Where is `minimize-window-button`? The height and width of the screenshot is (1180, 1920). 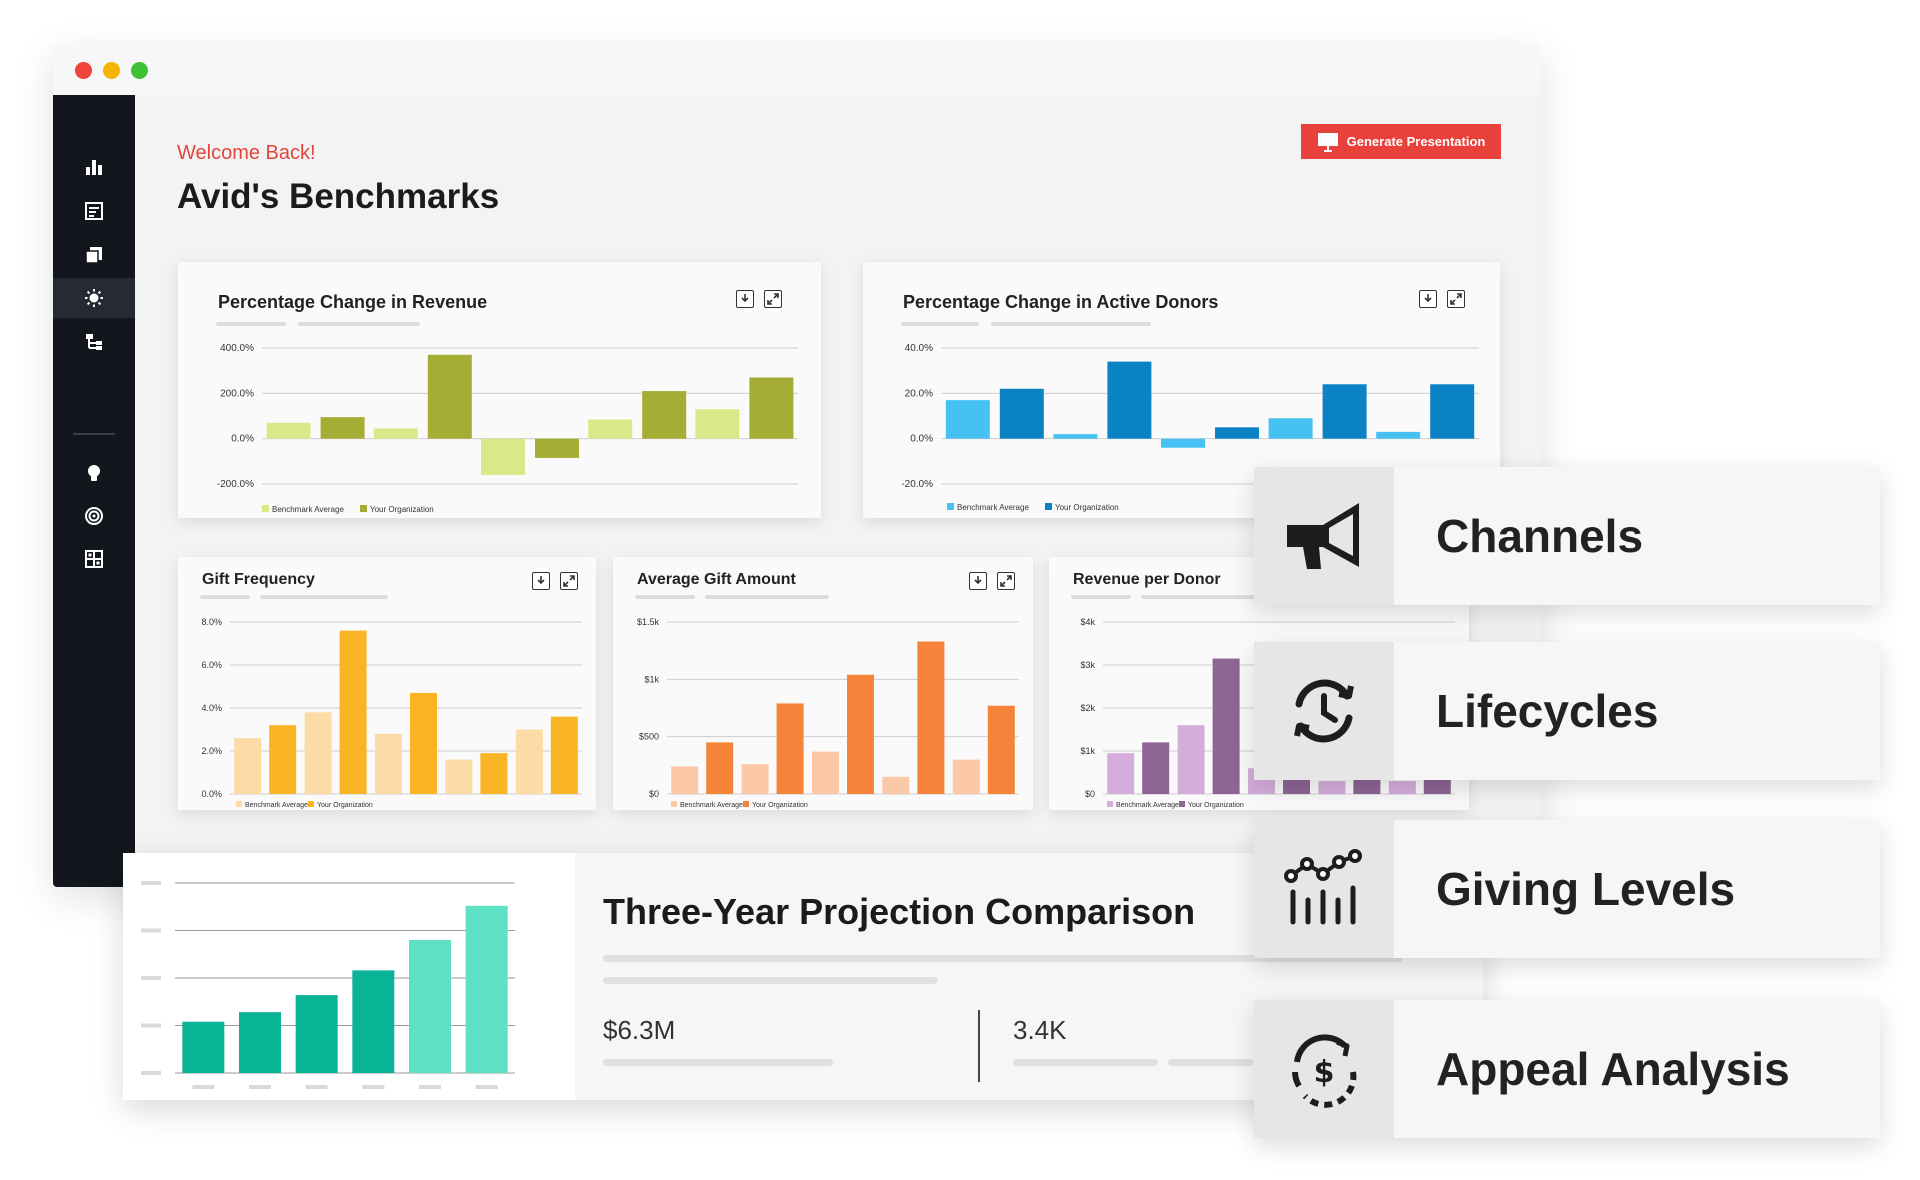 minimize-window-button is located at coordinates (111, 70).